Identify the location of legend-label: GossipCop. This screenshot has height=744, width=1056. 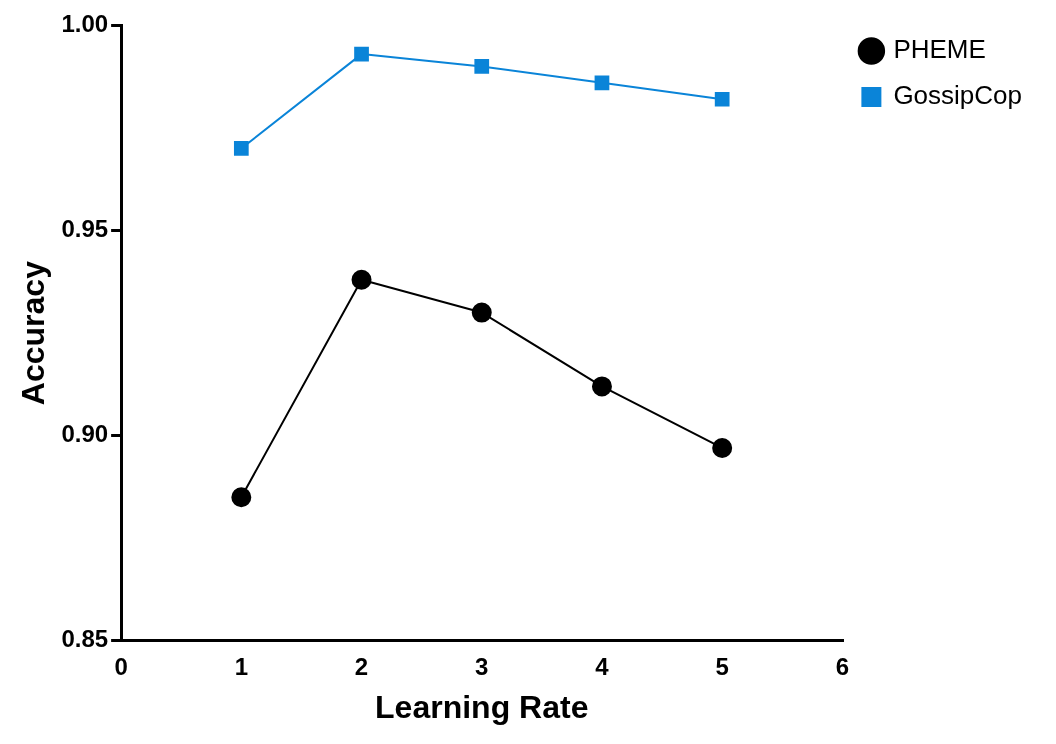
(958, 95).